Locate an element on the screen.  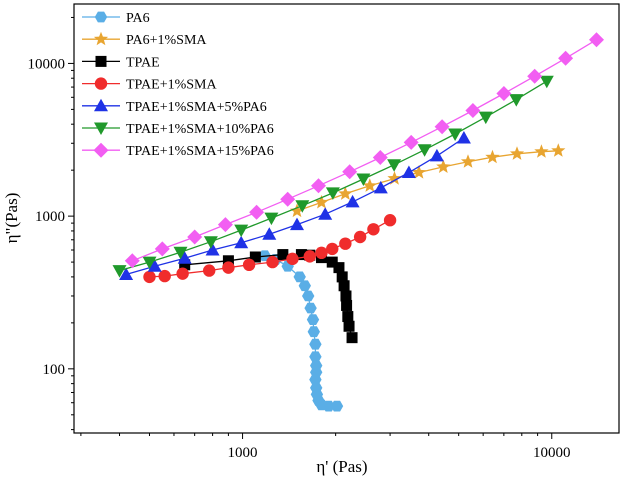
legend-label: TPAE+1%SMA+10%PA6 is located at coordinates (200, 129).